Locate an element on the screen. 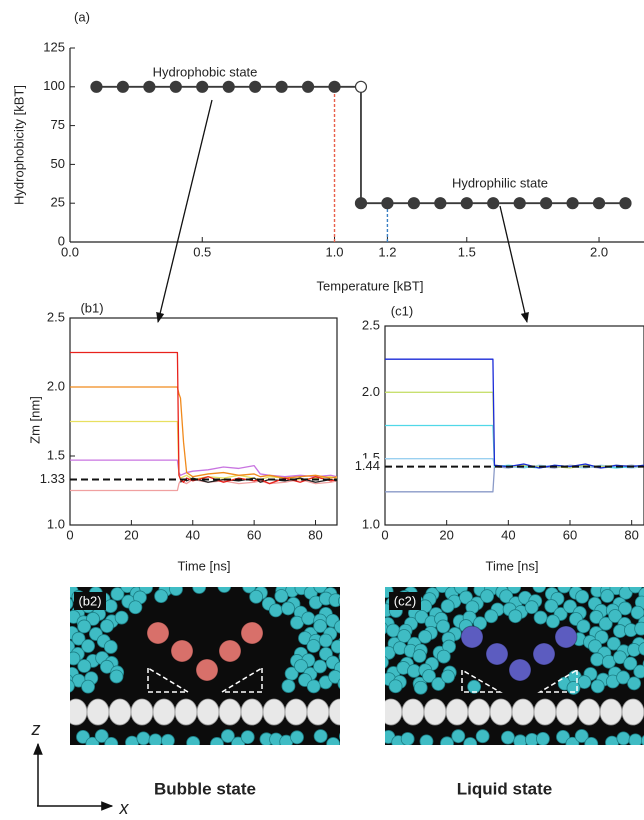 This screenshot has height=820, width=644. snapshot: (c2) Liquid state is located at coordinates (514, 692).